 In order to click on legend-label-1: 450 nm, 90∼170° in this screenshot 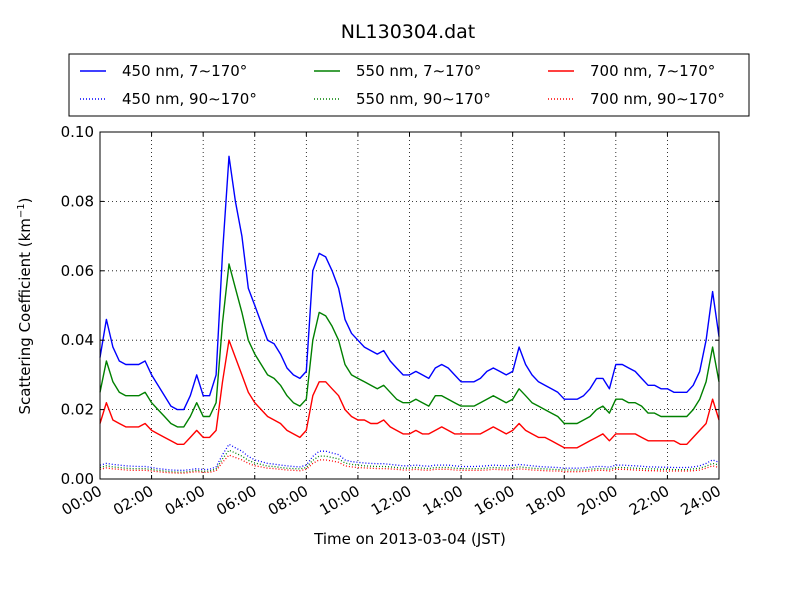, I will do `click(189, 99)`.